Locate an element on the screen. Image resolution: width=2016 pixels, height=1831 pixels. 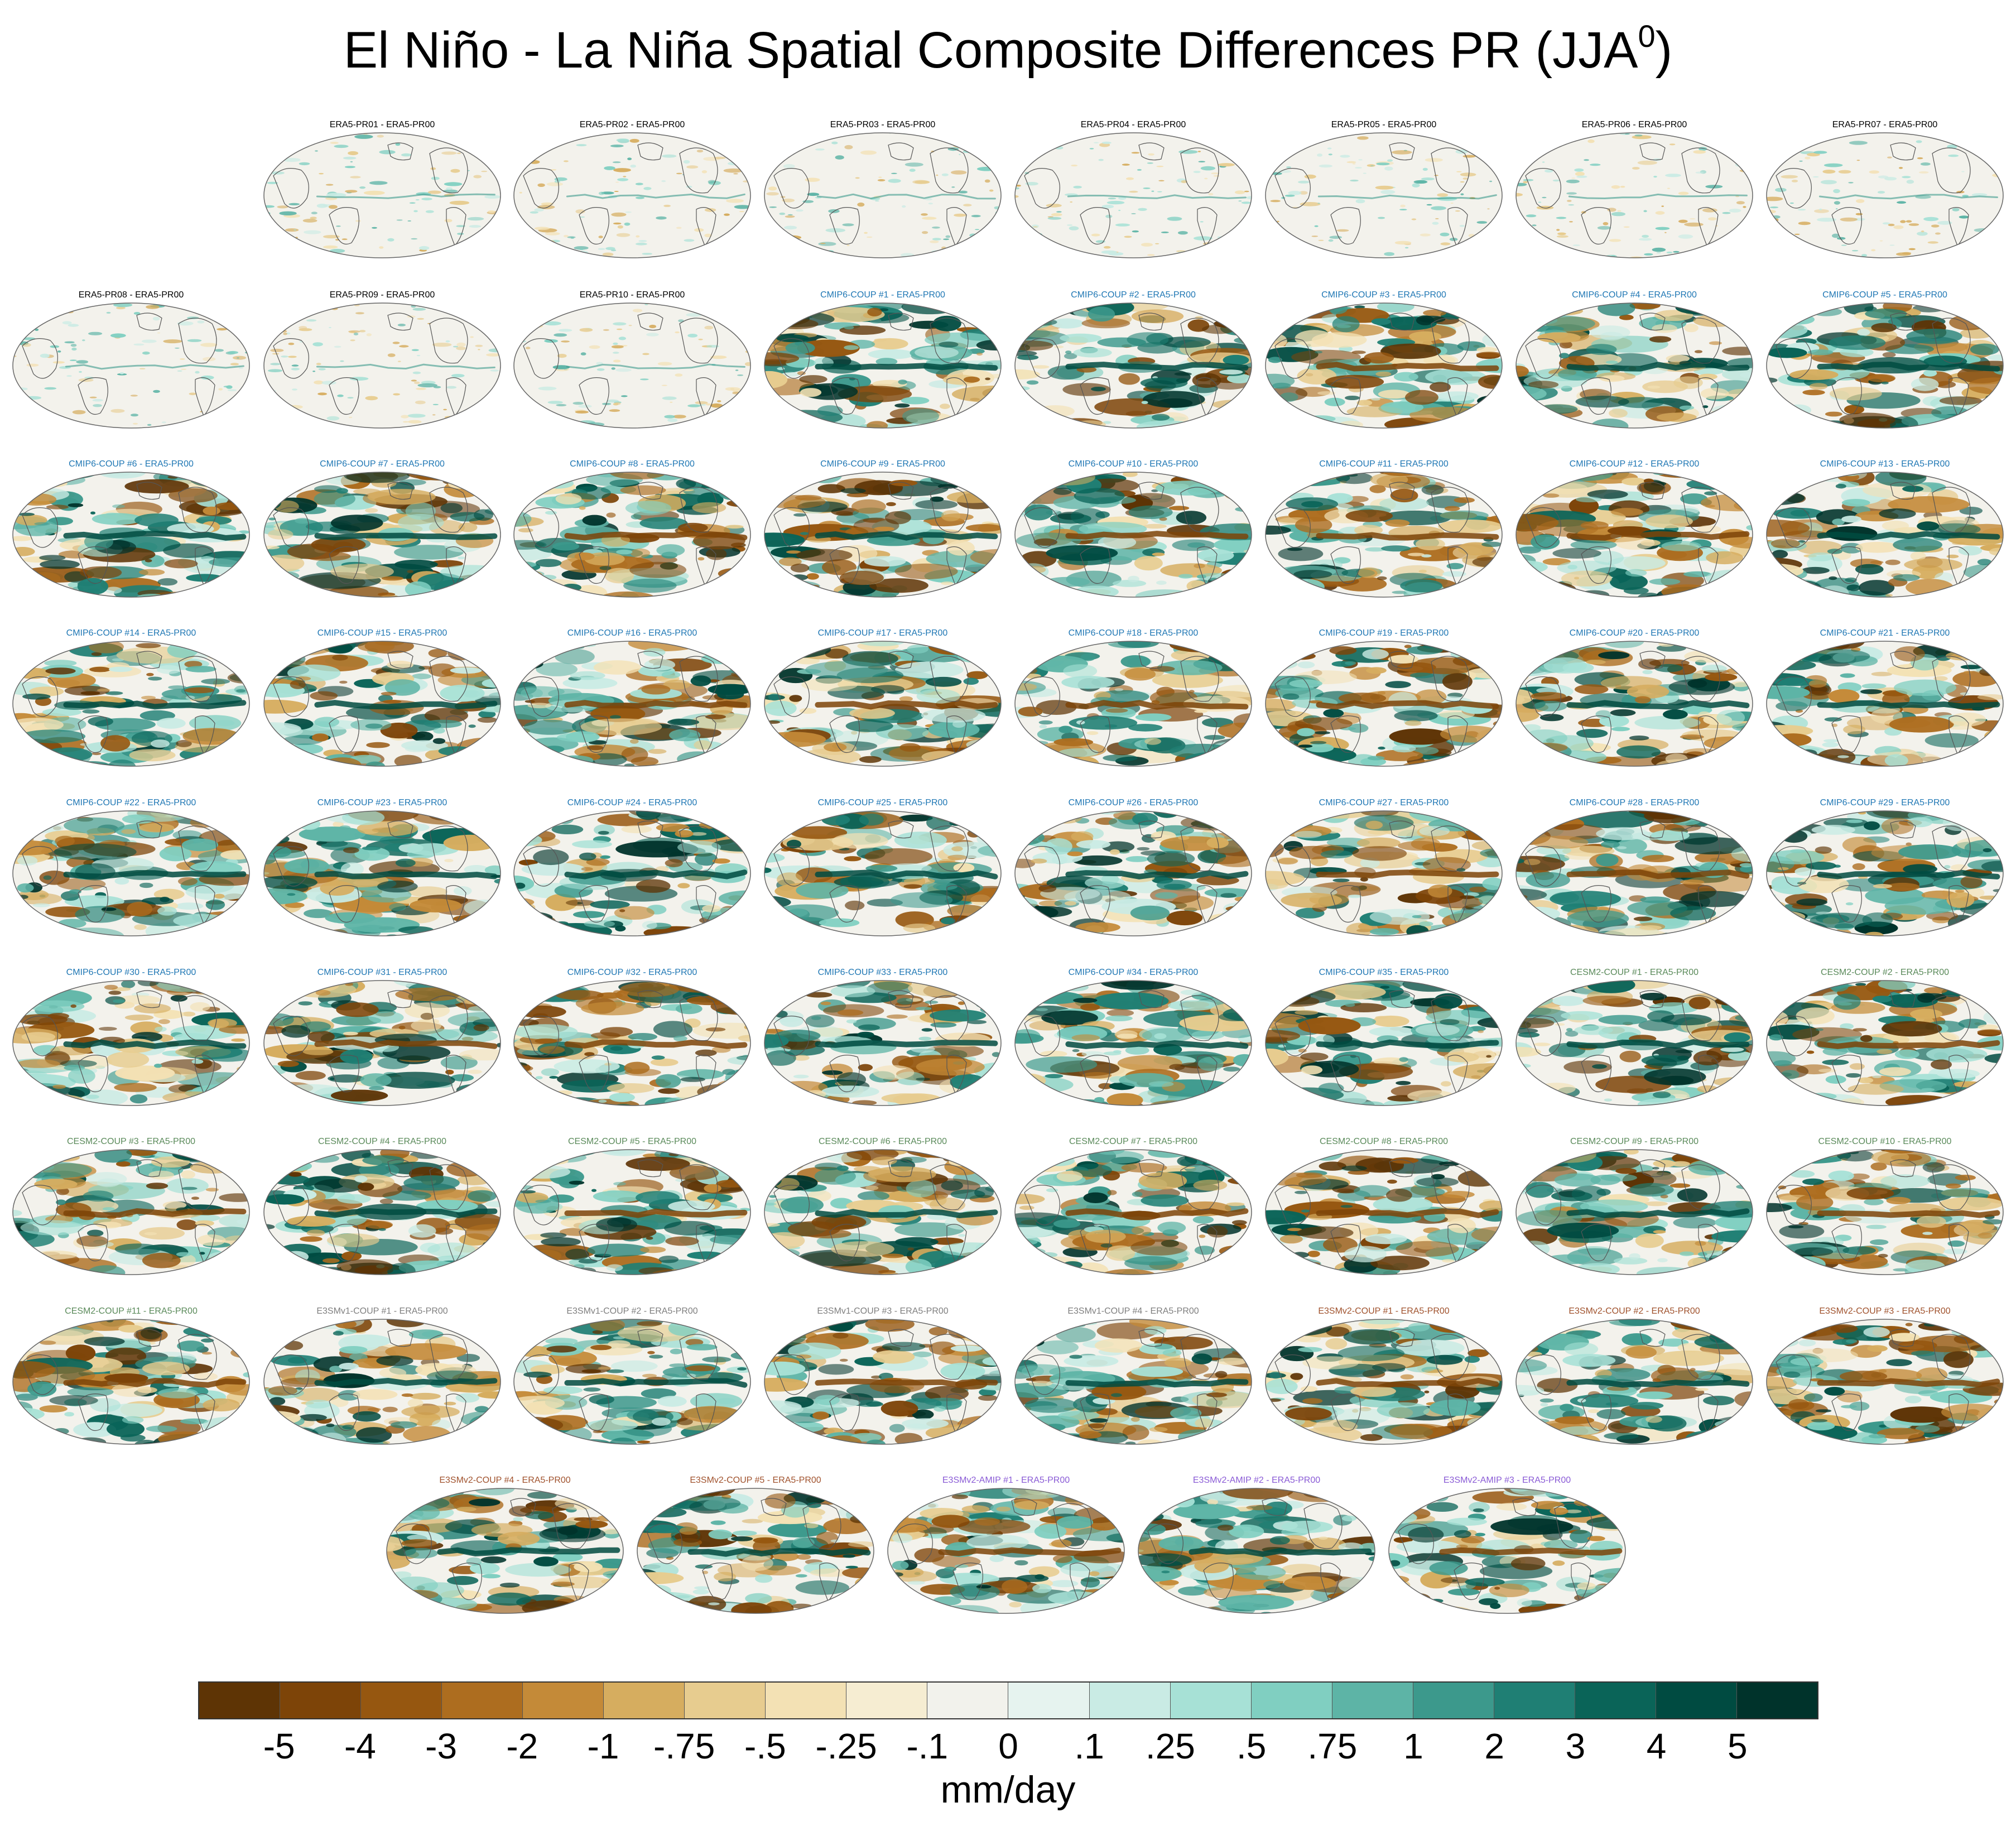
panel-label: CMIP6-COUP #20 - ERA5-PR00 is located at coordinates (1634, 633).